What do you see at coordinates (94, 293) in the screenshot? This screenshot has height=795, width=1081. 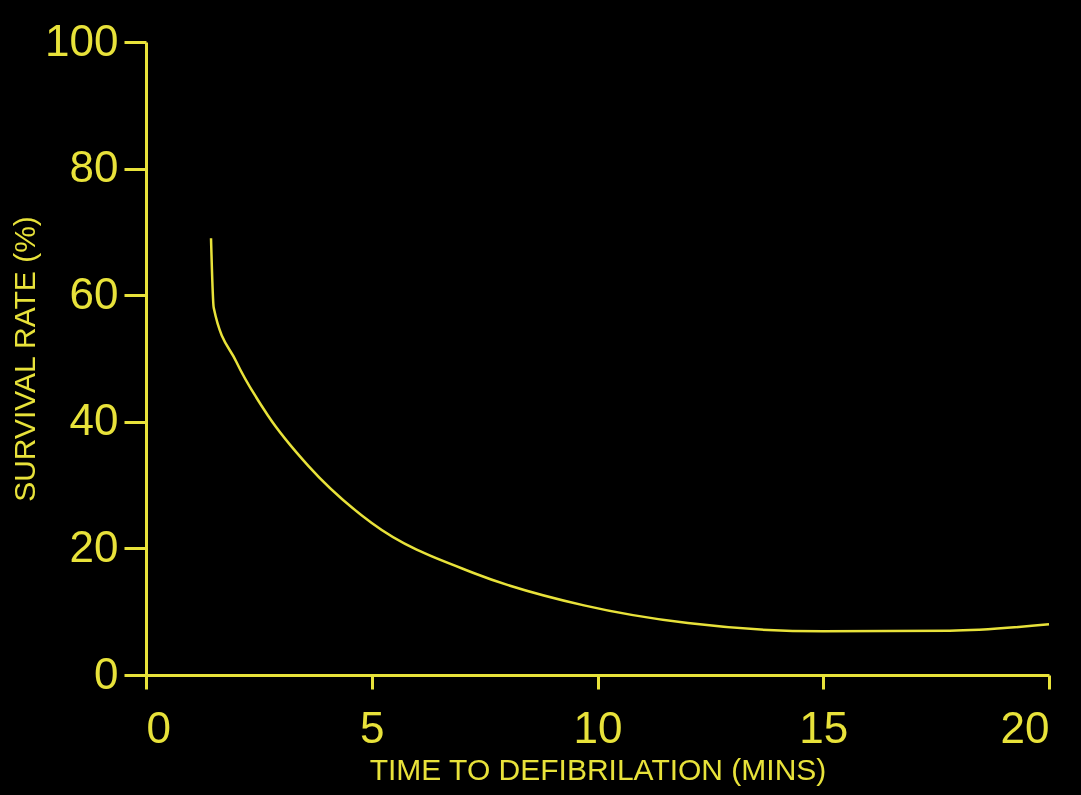 I see `y-tick-label: 60` at bounding box center [94, 293].